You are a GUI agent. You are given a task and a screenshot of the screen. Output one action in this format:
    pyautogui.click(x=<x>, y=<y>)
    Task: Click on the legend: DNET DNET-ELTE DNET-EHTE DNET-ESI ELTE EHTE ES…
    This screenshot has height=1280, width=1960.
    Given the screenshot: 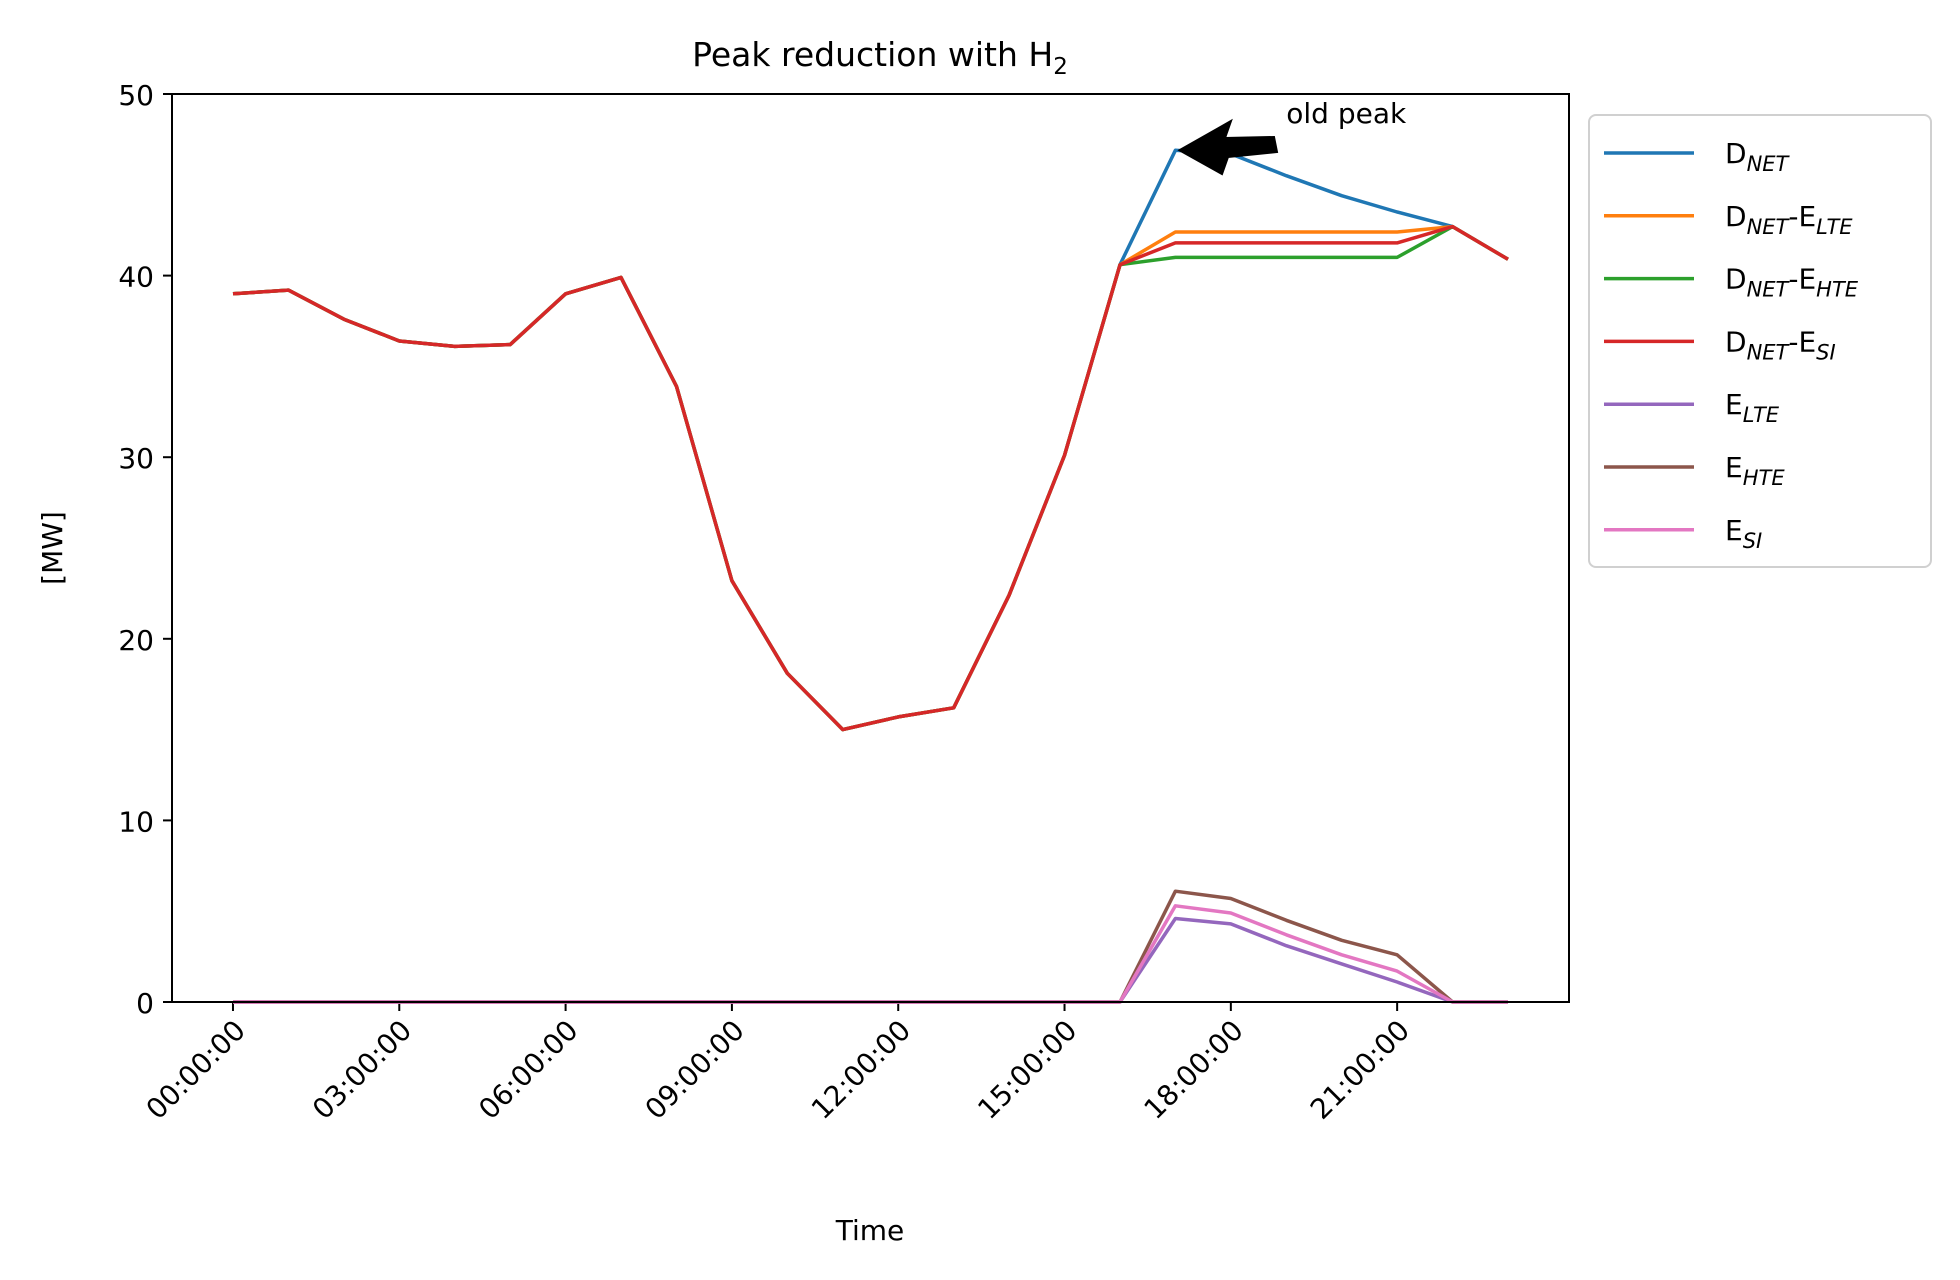 What is the action you would take?
    pyautogui.click(x=1760, y=341)
    